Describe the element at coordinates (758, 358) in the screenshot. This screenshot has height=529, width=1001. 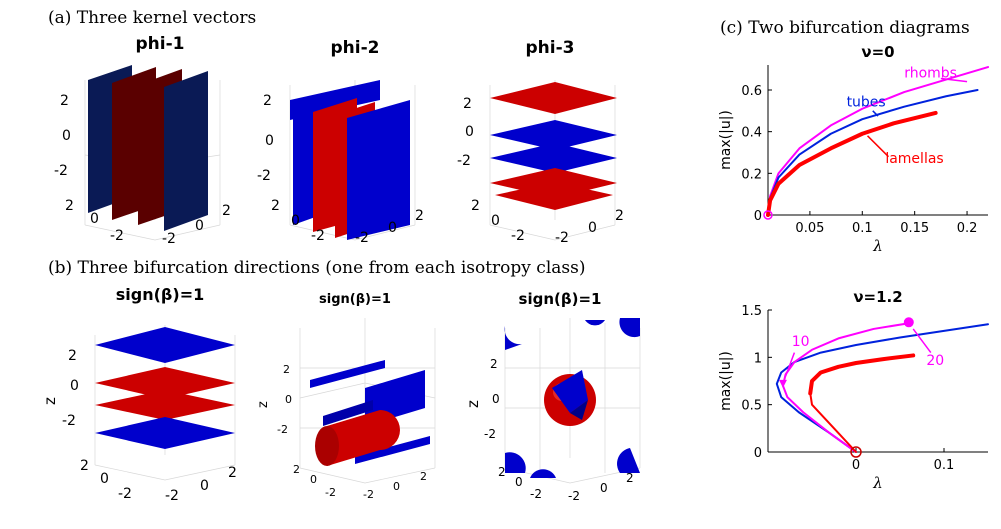
I see `y-tick-label: 1` at that location.